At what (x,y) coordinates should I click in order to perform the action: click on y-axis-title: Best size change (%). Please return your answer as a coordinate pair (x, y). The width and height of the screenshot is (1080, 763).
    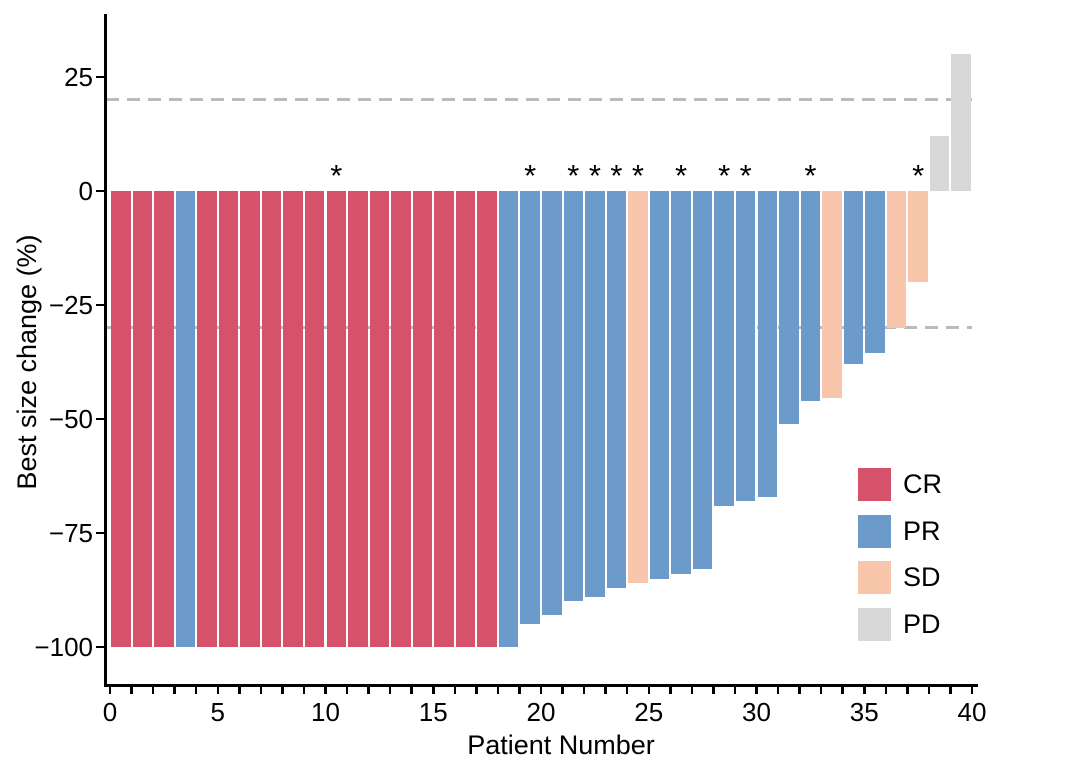
    Looking at the image, I should click on (27, 362).